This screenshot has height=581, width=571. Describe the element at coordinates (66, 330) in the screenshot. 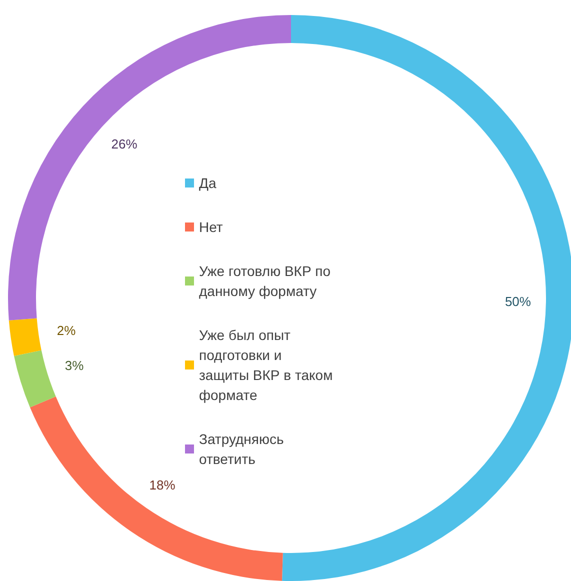

I see `data-label: 2%` at that location.